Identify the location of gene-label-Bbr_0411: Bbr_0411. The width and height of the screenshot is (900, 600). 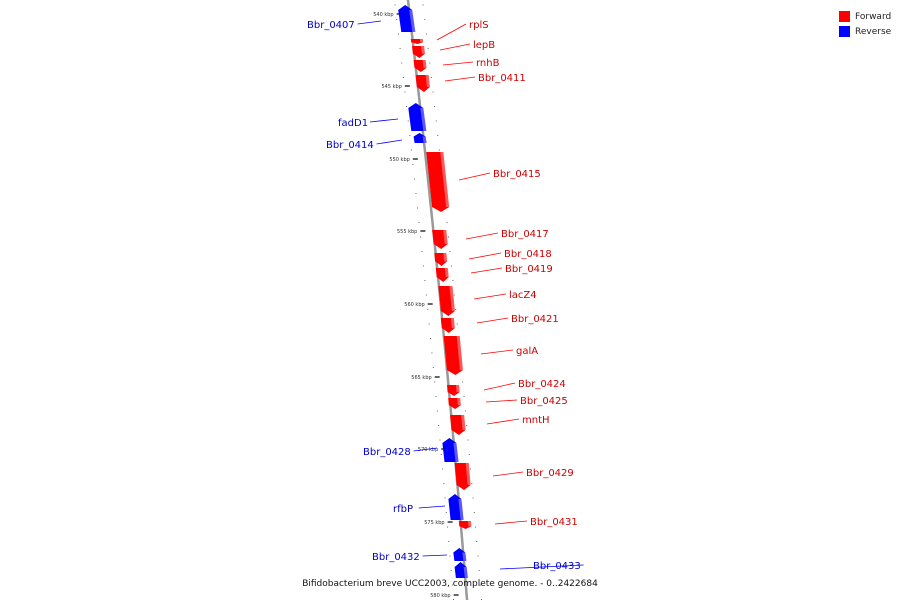
(502, 78).